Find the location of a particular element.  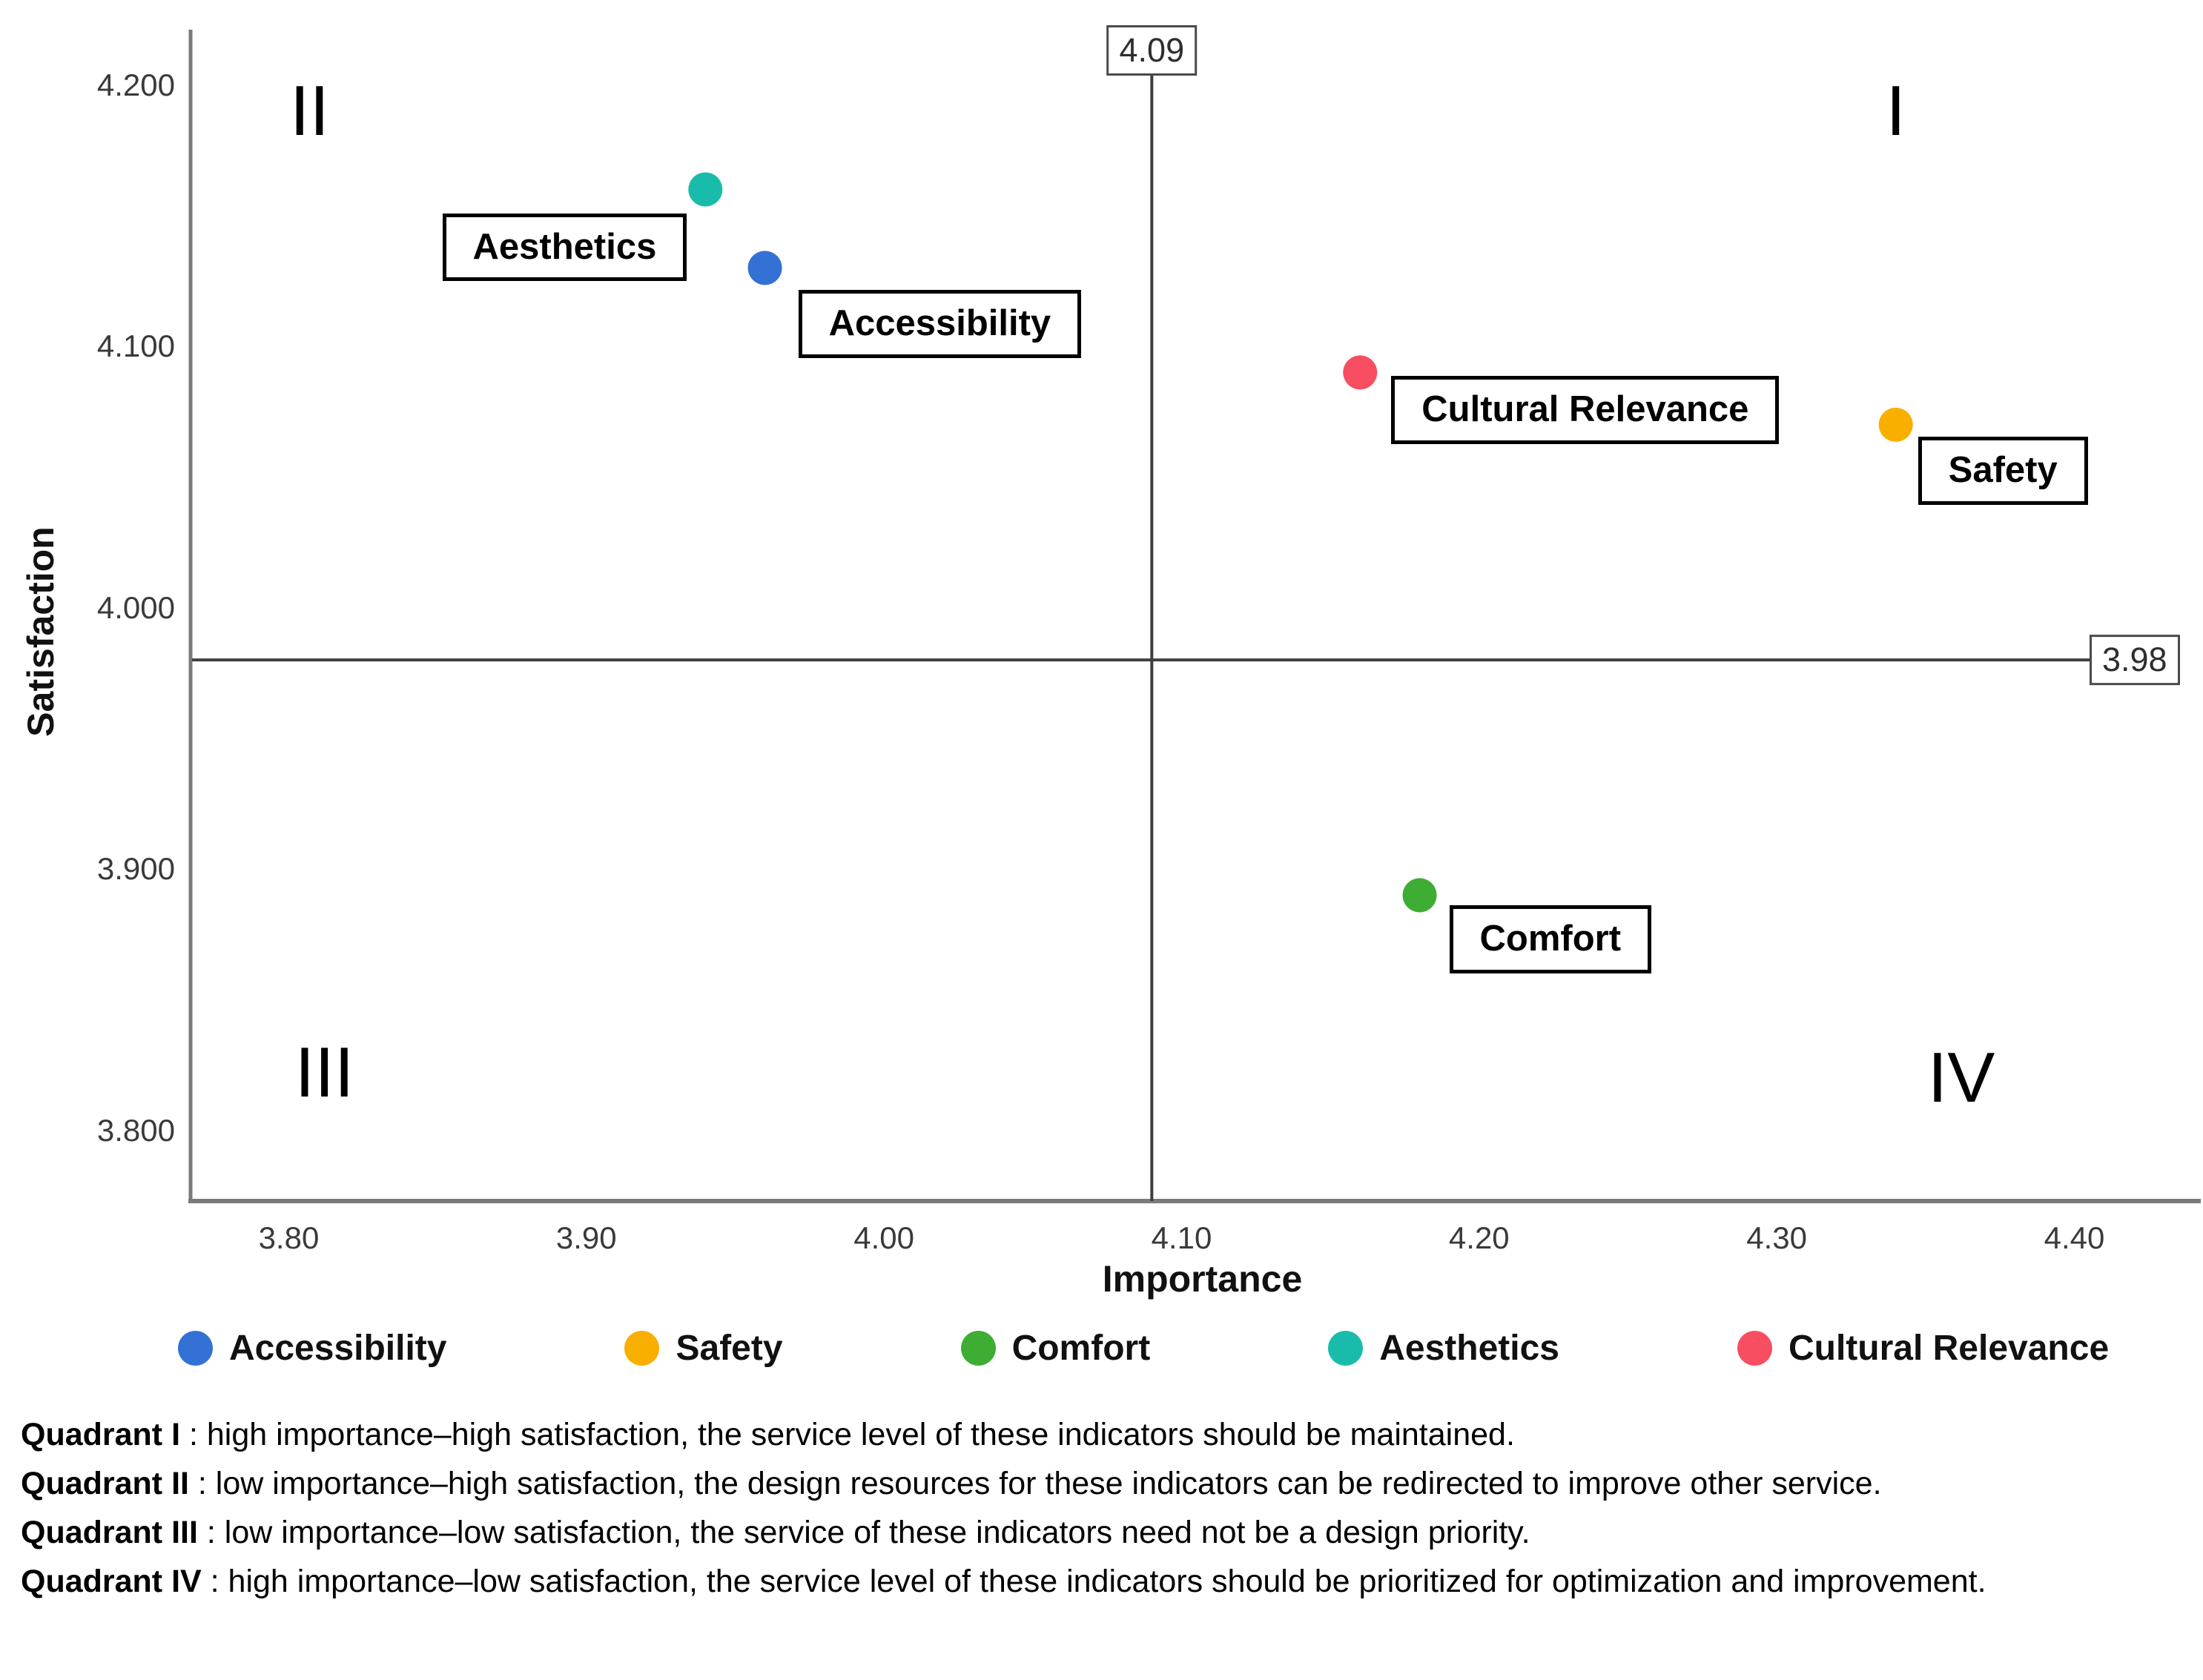

x-tick-label: 4.20 is located at coordinates (1479, 1237).